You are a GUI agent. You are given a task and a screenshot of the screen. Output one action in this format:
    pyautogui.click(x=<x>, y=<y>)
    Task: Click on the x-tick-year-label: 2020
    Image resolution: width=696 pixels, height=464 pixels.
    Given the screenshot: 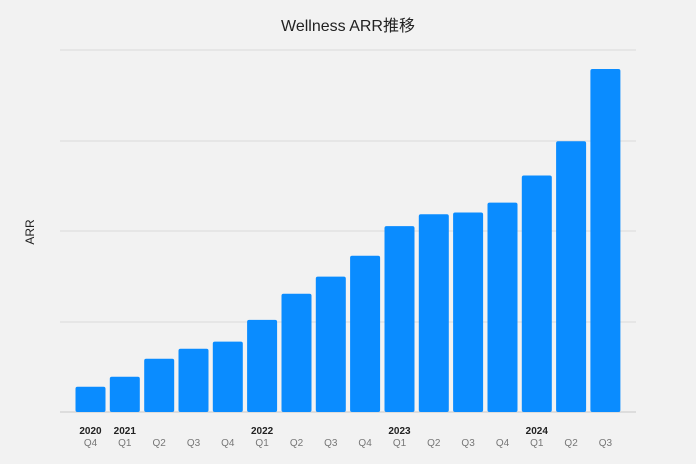 What is the action you would take?
    pyautogui.click(x=90, y=431)
    